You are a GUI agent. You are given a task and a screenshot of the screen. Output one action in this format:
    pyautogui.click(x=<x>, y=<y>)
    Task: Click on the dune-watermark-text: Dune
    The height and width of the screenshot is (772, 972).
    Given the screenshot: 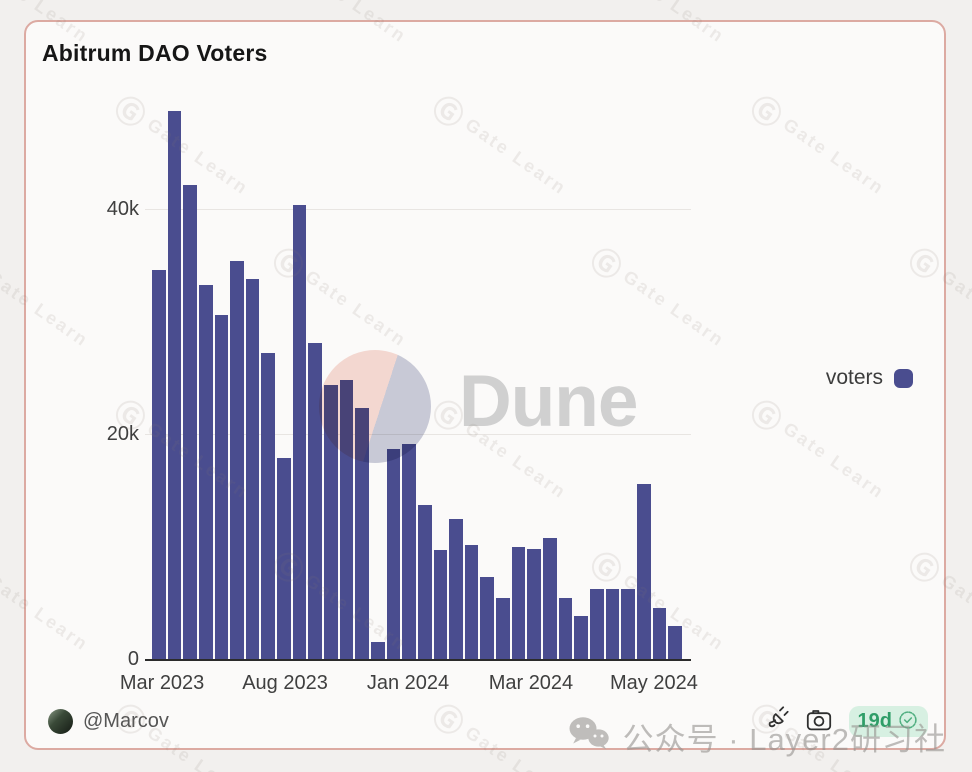 What is the action you would take?
    pyautogui.click(x=548, y=401)
    